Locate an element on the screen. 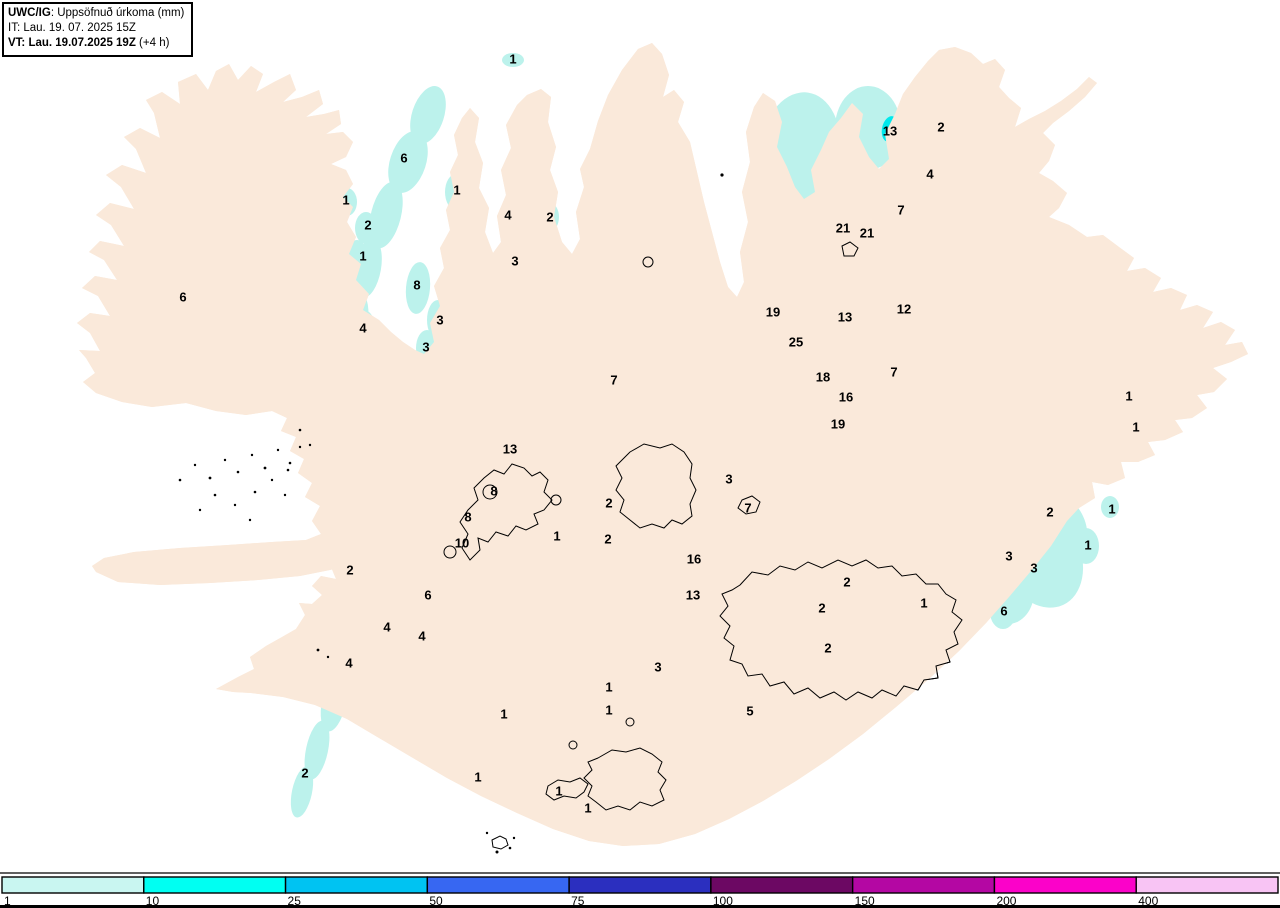 The height and width of the screenshot is (908, 1280). legend-threshold-label: 150 is located at coordinates (865, 901).